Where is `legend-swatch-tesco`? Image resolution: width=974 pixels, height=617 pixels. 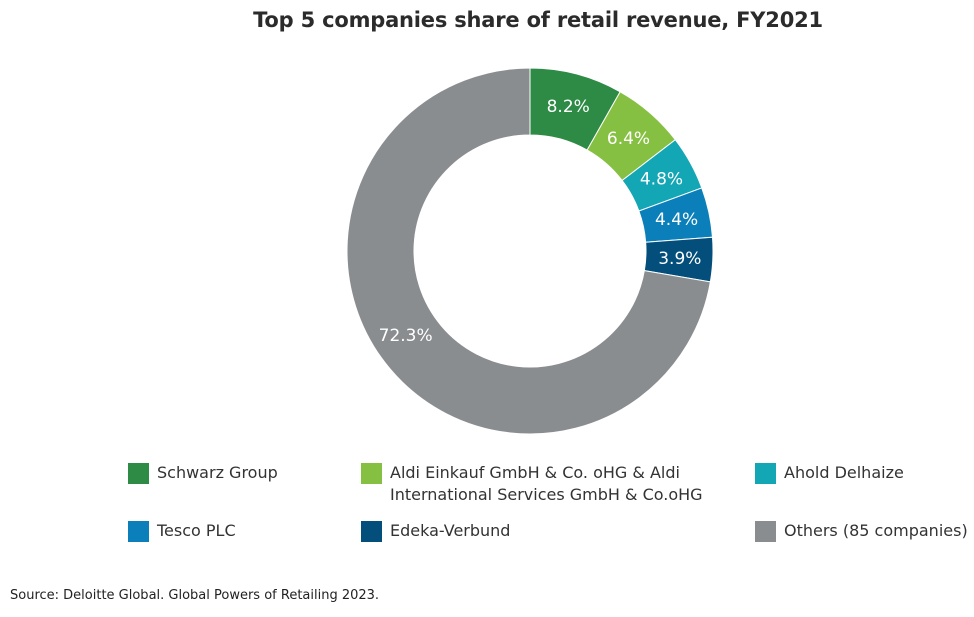 legend-swatch-tesco is located at coordinates (138, 531).